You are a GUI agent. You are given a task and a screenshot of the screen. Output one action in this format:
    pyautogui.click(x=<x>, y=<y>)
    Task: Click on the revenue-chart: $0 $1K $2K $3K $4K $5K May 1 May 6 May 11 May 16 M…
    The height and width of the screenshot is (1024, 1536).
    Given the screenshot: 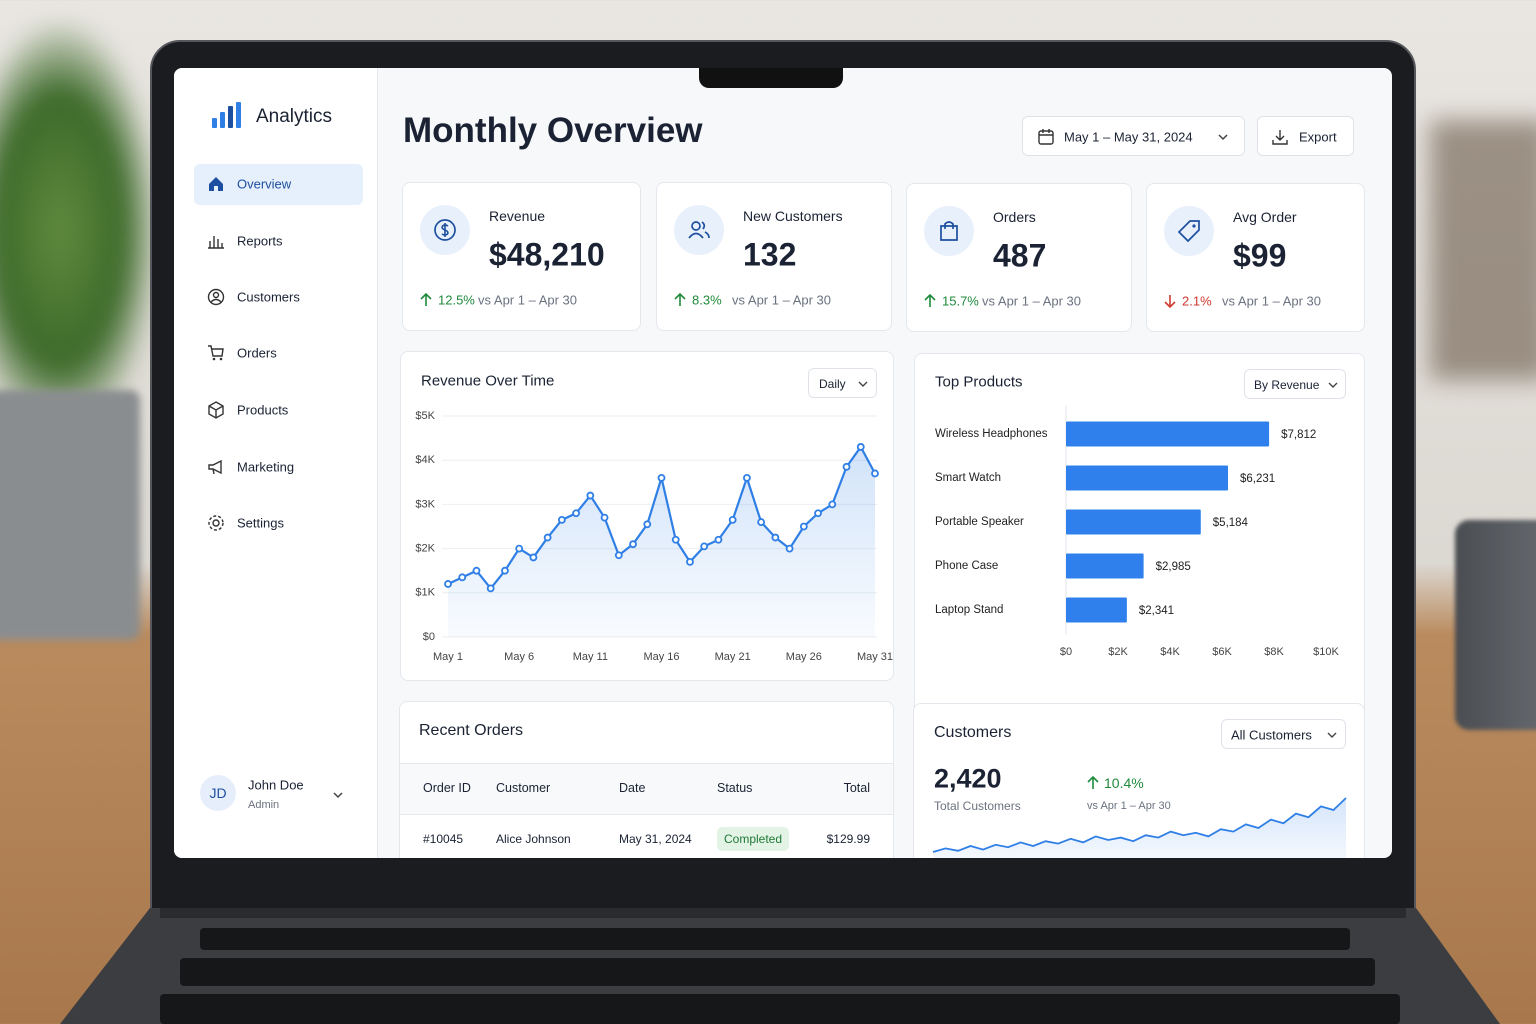 What is the action you would take?
    pyautogui.click(x=654, y=536)
    